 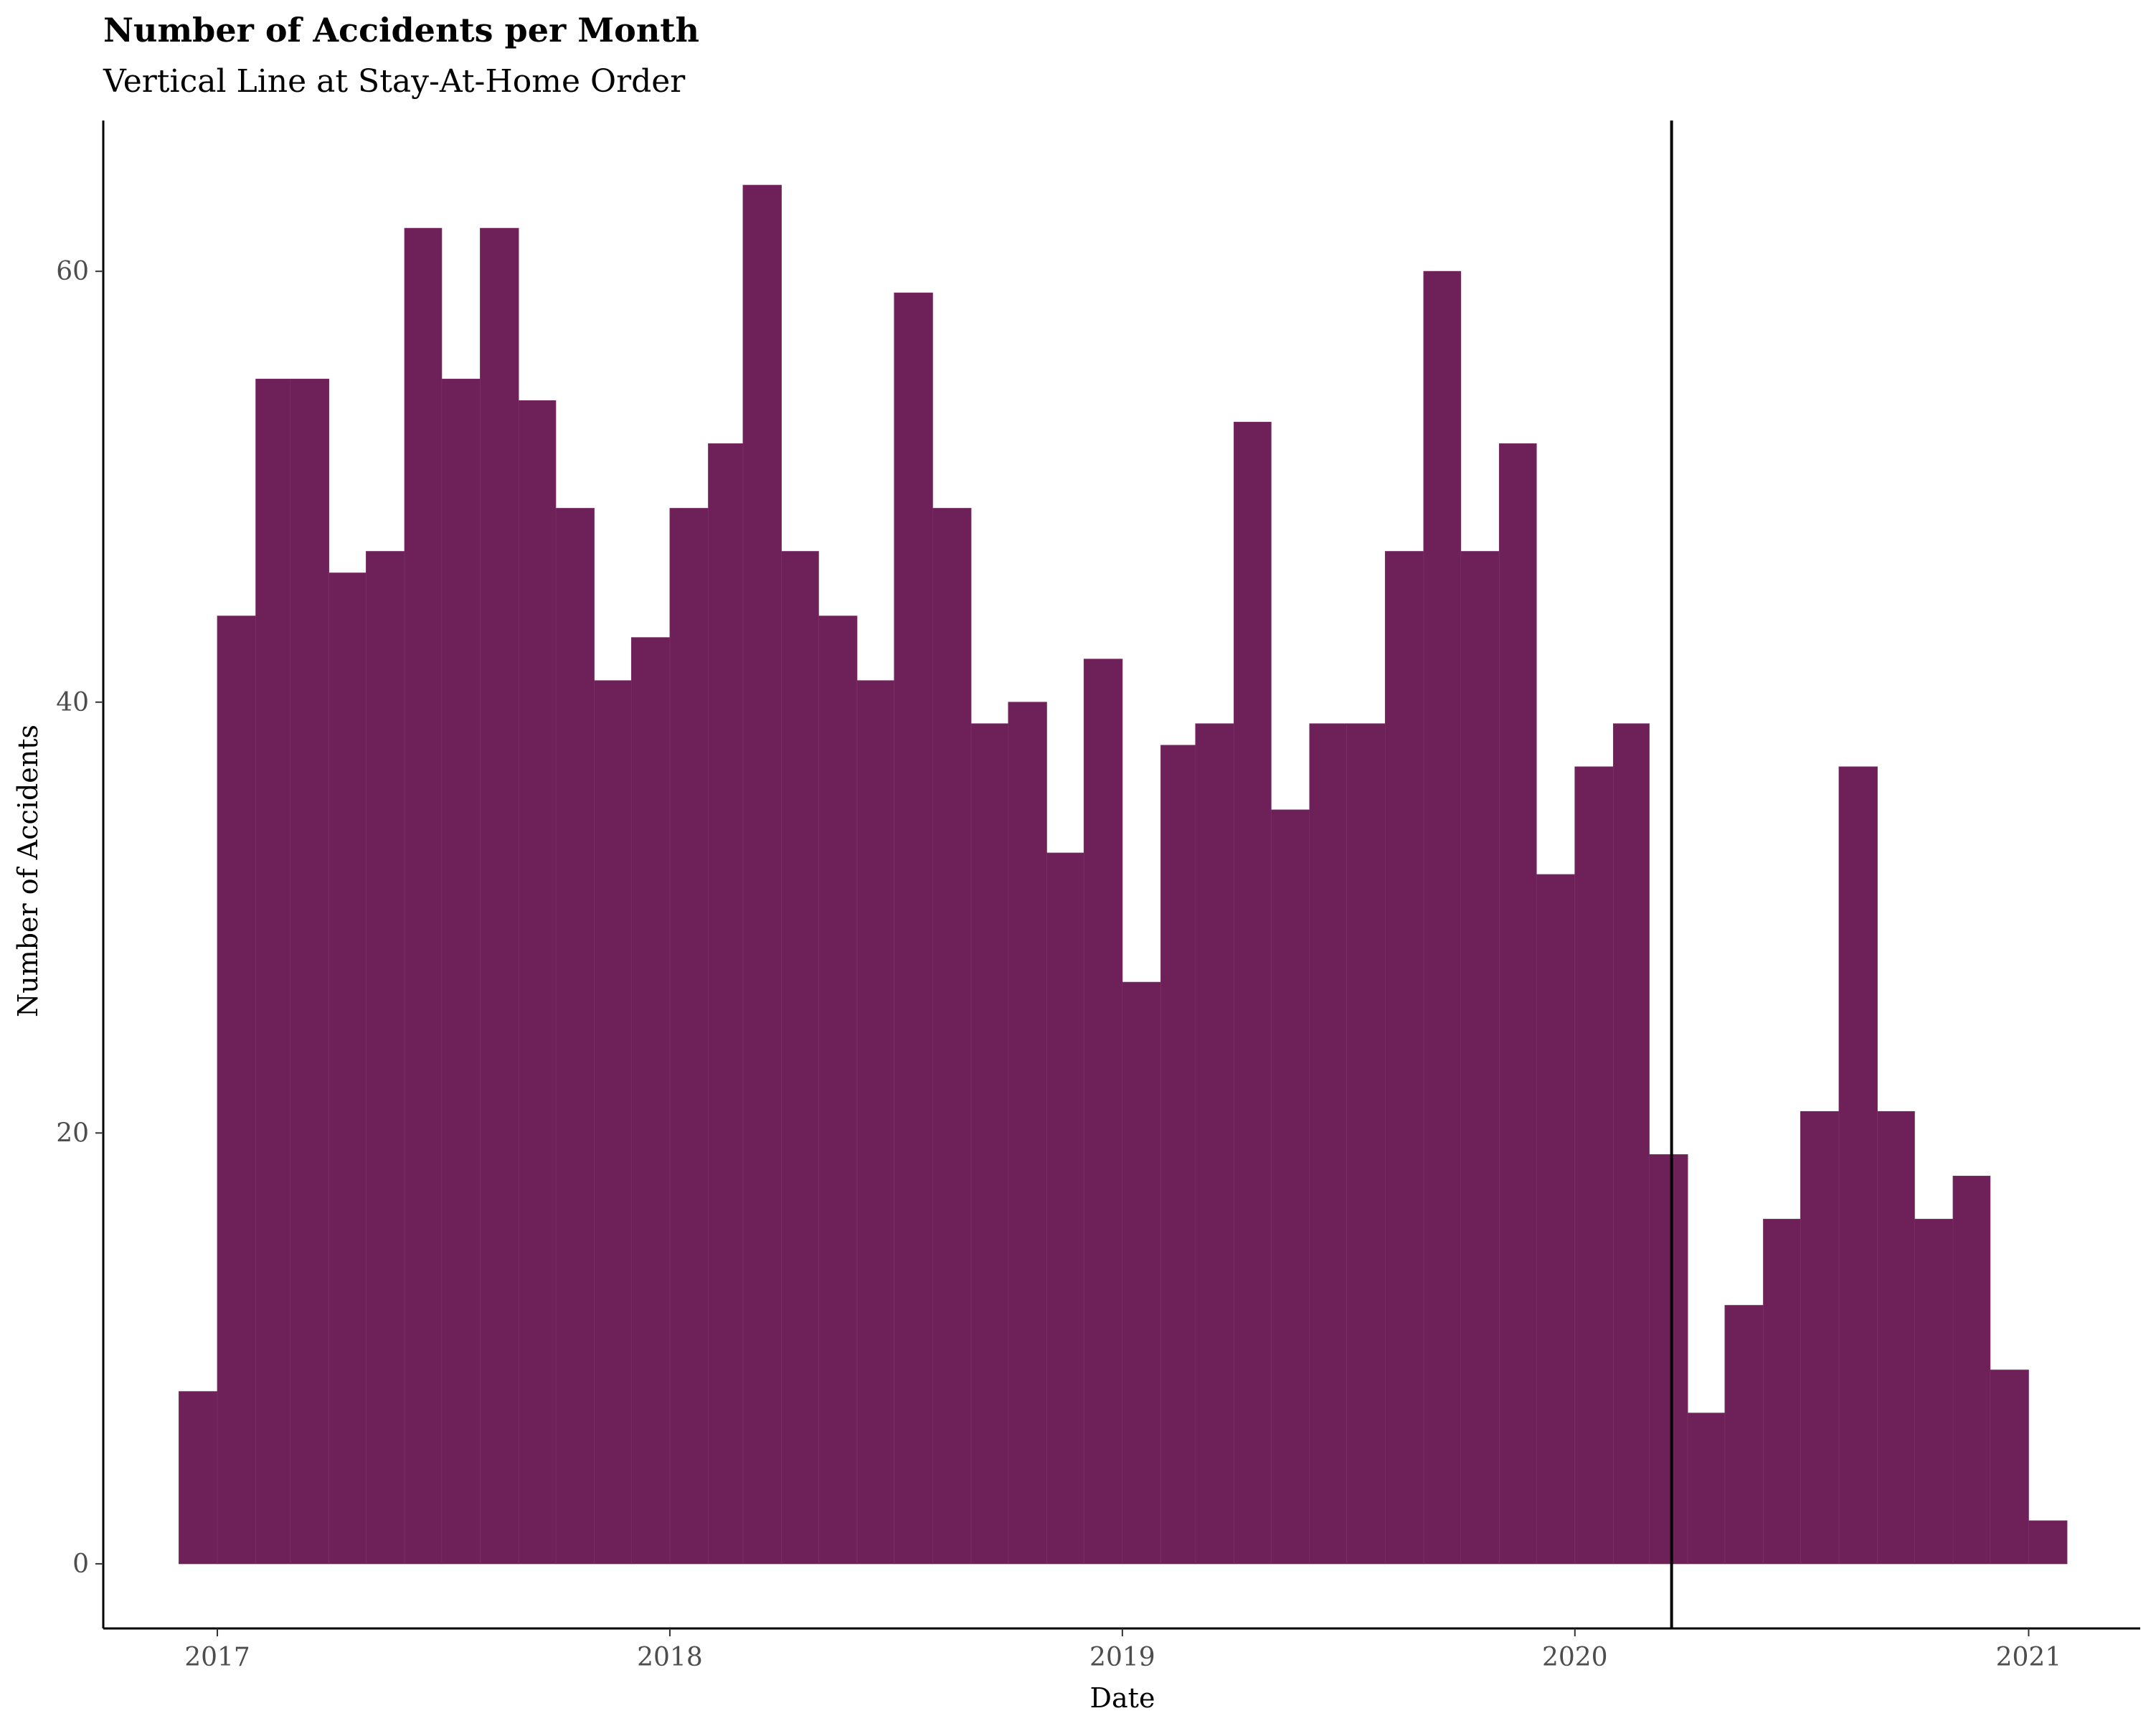 What do you see at coordinates (72, 1133) in the screenshot?
I see `y-tick-label: 20` at bounding box center [72, 1133].